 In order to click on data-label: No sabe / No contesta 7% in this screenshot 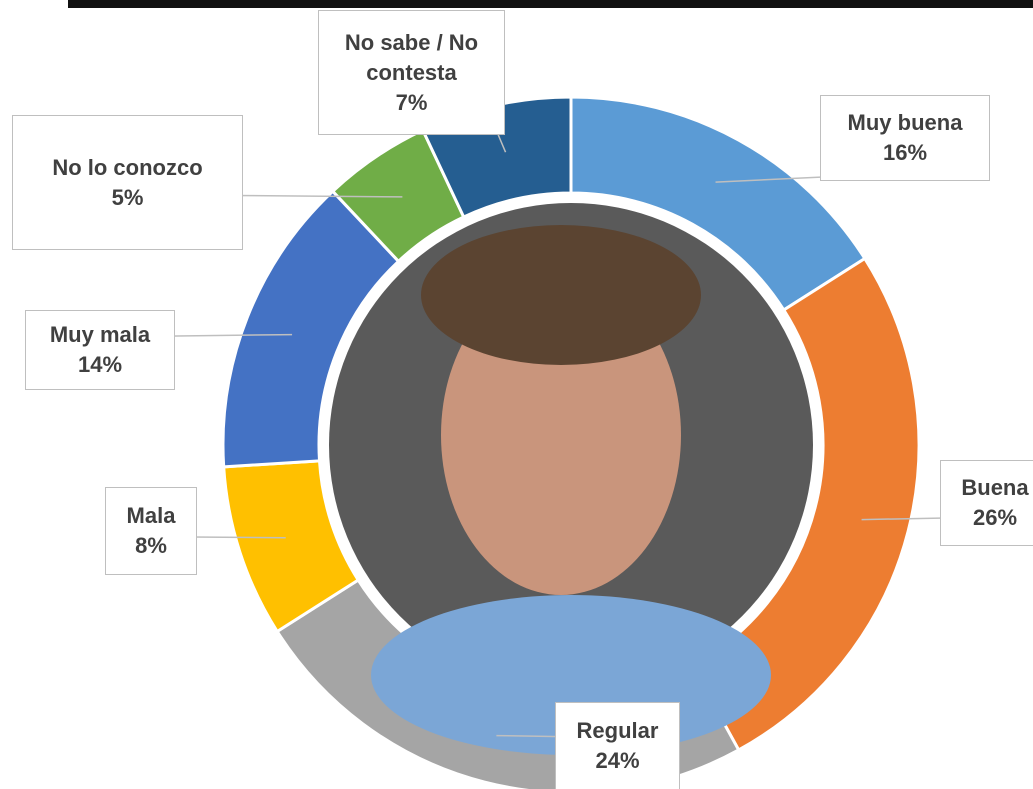, I will do `click(411, 72)`.